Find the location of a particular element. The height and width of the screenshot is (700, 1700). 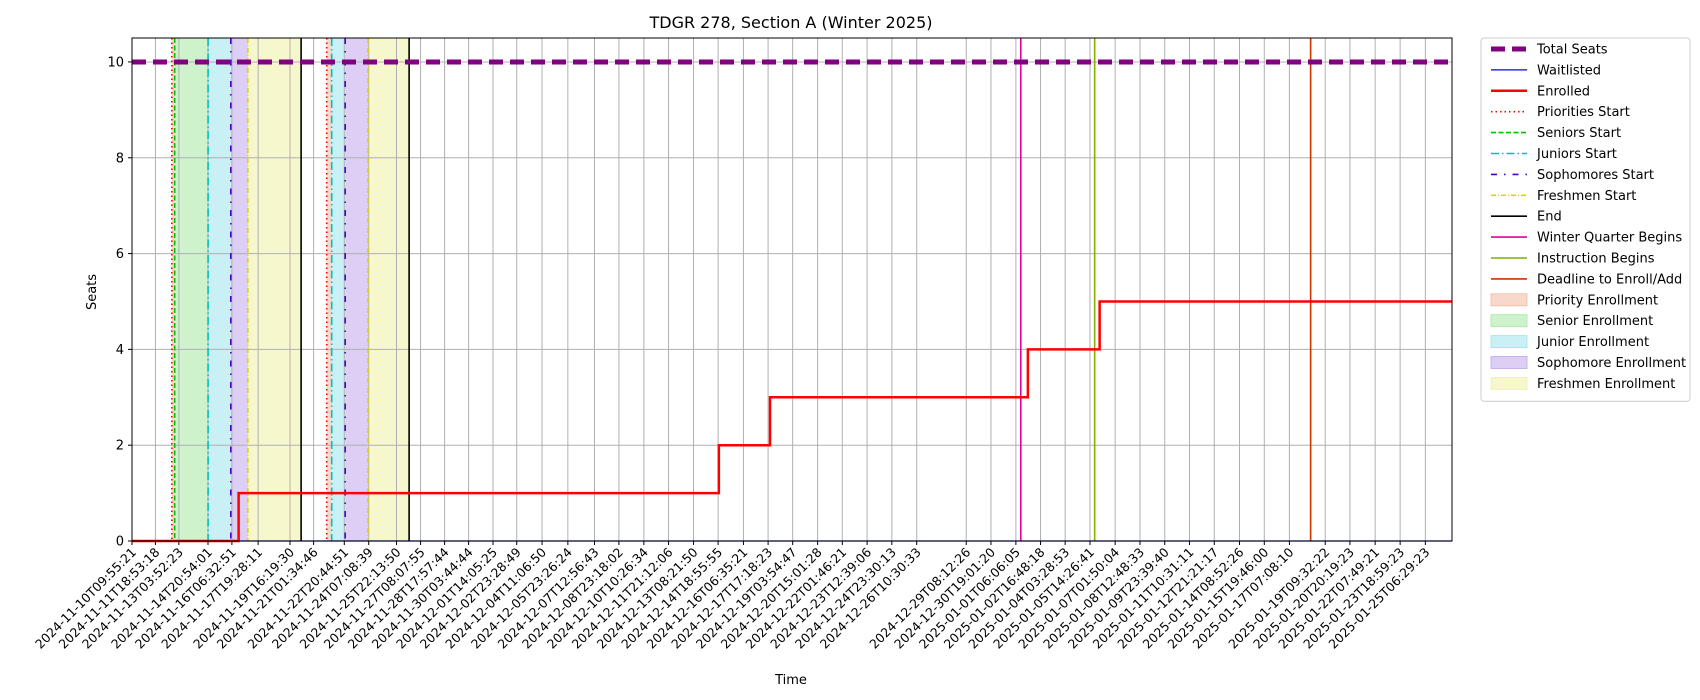

legend-box is located at coordinates (1585, 219).